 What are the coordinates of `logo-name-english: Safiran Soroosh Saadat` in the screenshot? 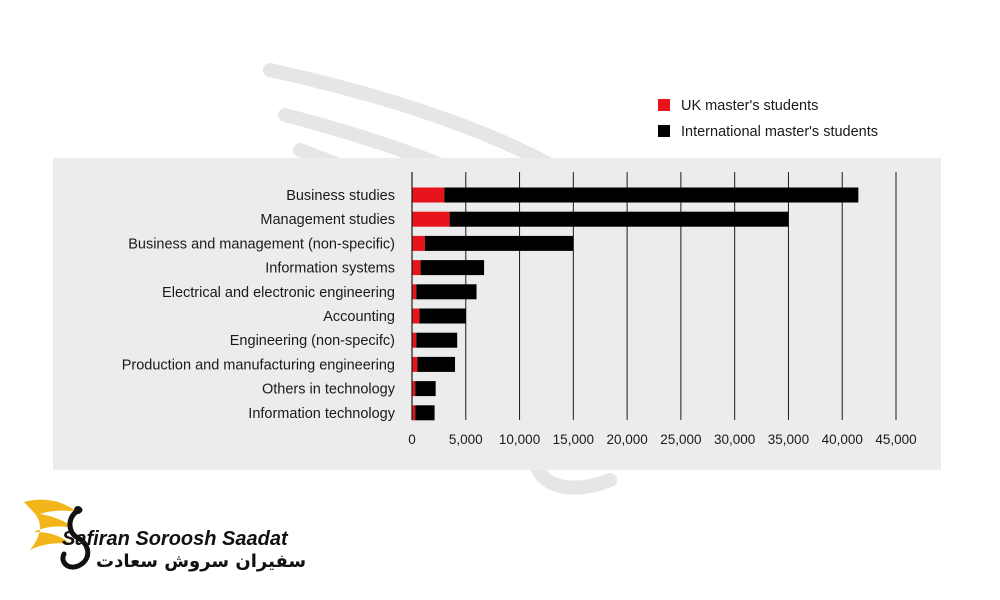 It's located at (175, 539).